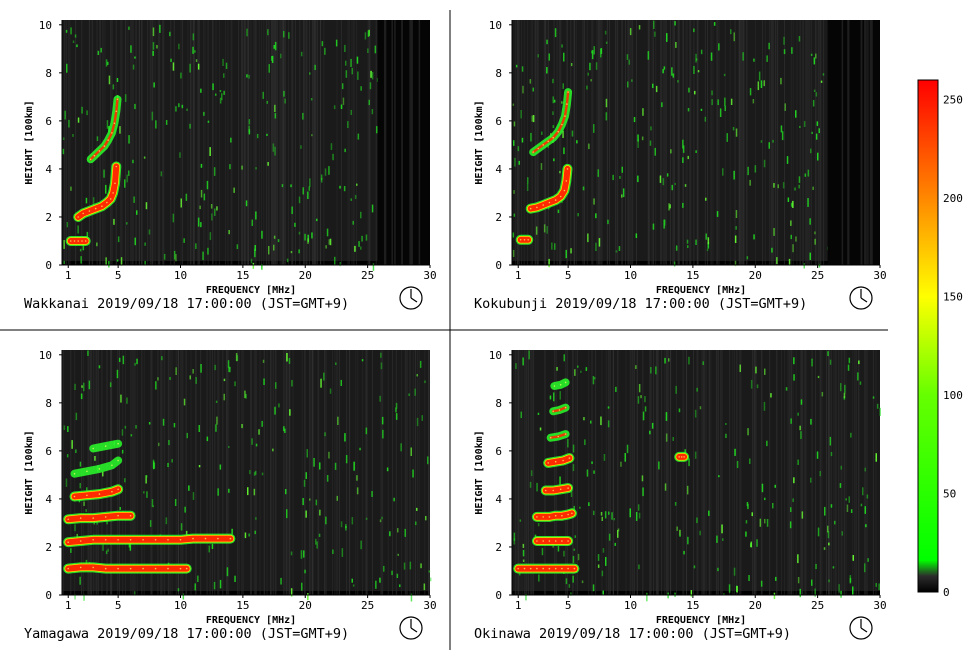 The image size is (968, 660). I want to click on colorbar-tick-label: 150, so click(953, 297).